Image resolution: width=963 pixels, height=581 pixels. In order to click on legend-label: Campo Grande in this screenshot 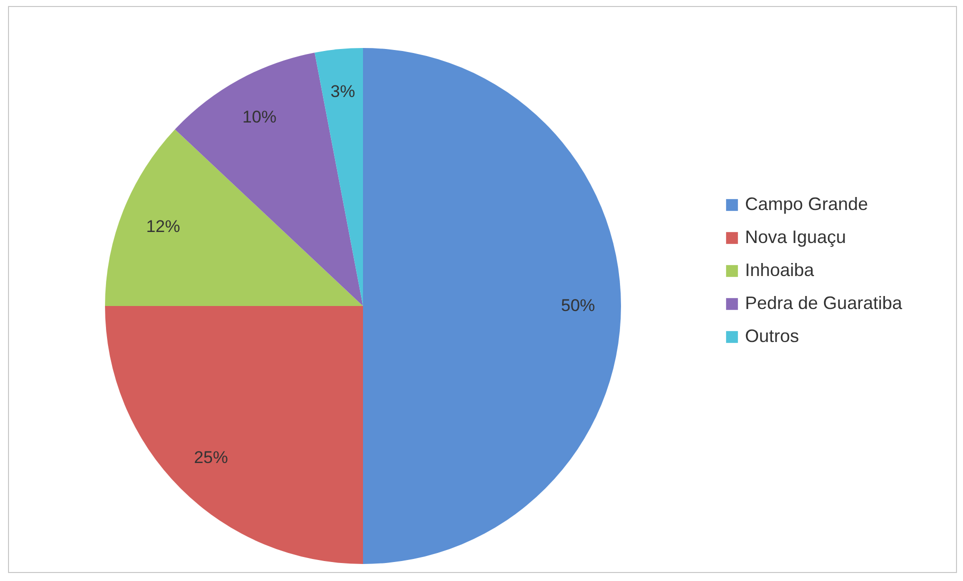, I will do `click(806, 204)`.